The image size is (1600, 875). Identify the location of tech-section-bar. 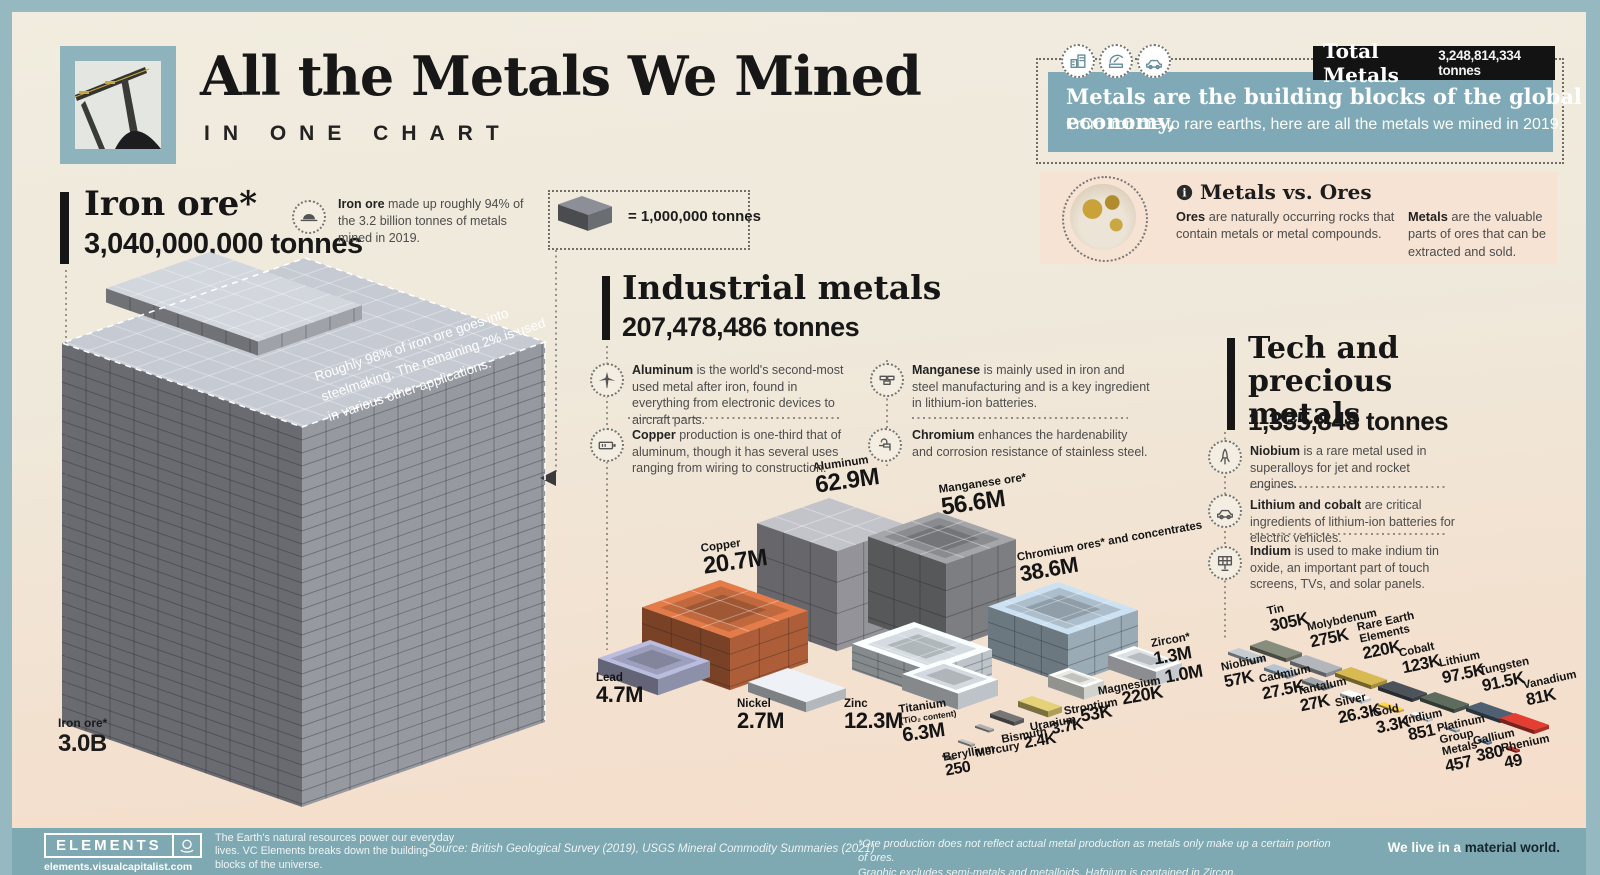
(1231, 384).